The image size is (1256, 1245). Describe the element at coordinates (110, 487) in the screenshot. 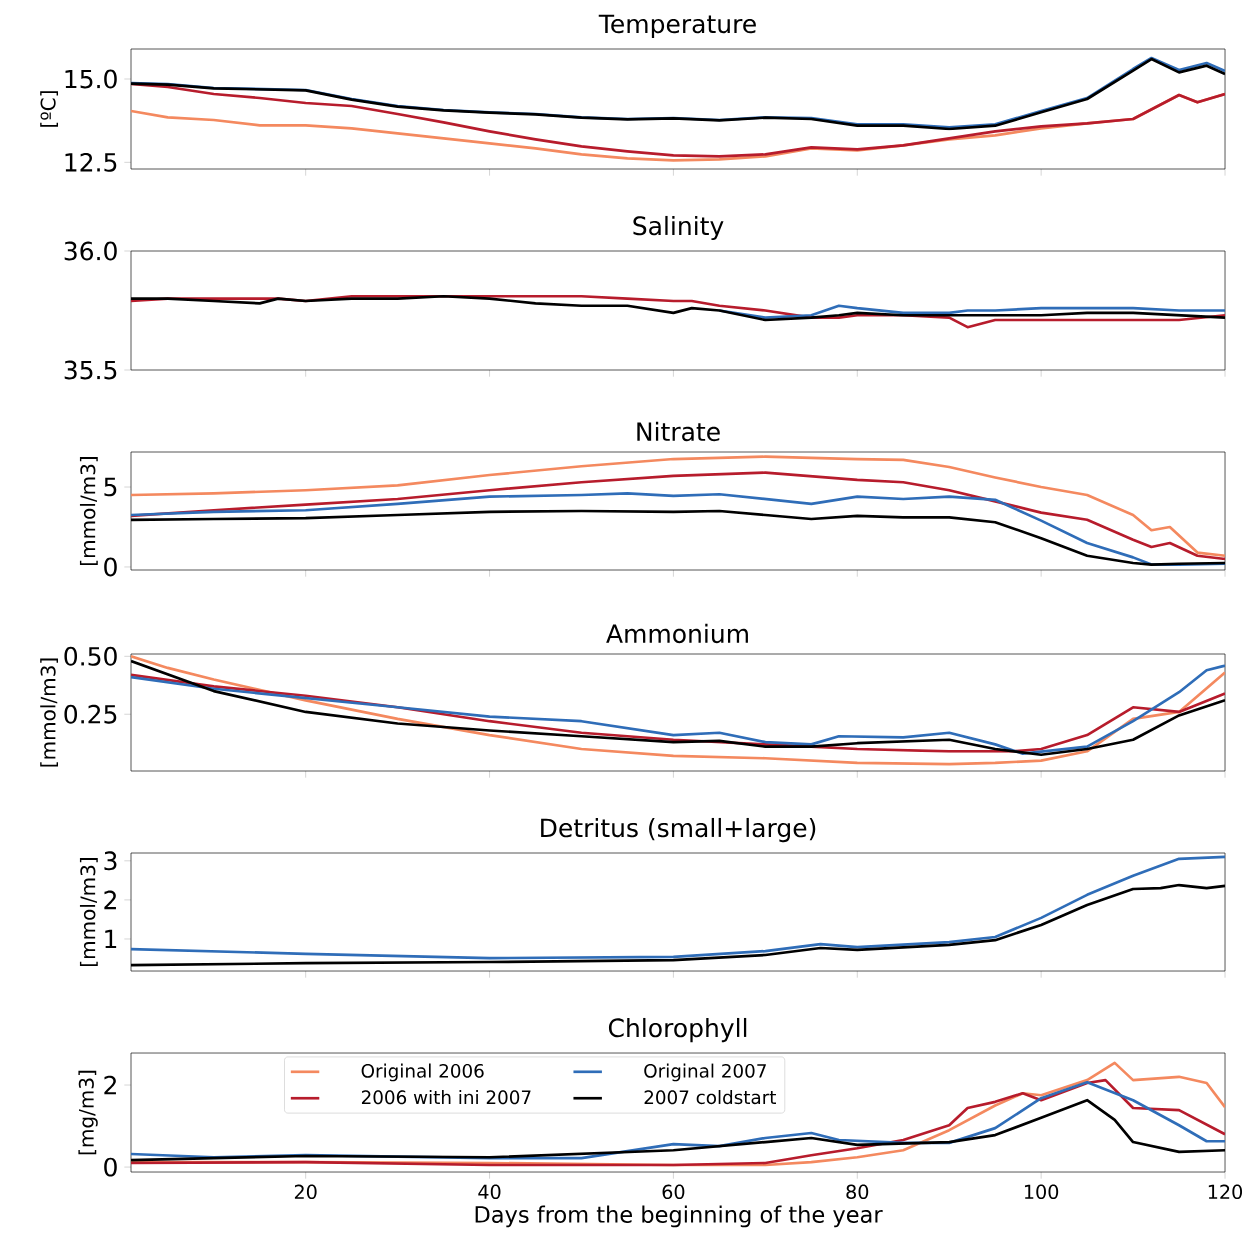

I see `y-tick-label: 5` at that location.